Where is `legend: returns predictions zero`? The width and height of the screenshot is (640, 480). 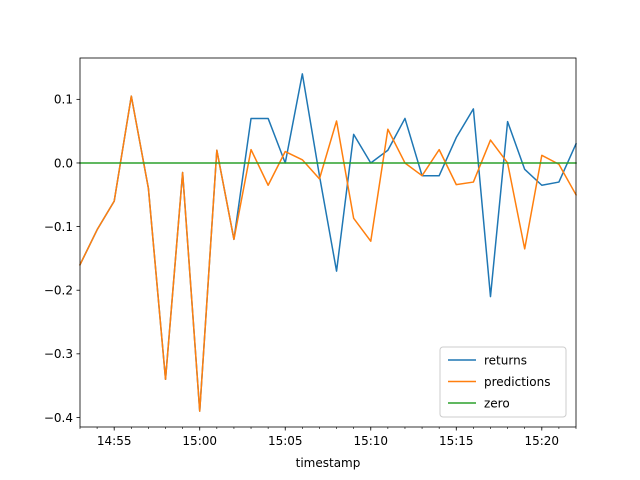 legend: returns predictions zero is located at coordinates (503, 382).